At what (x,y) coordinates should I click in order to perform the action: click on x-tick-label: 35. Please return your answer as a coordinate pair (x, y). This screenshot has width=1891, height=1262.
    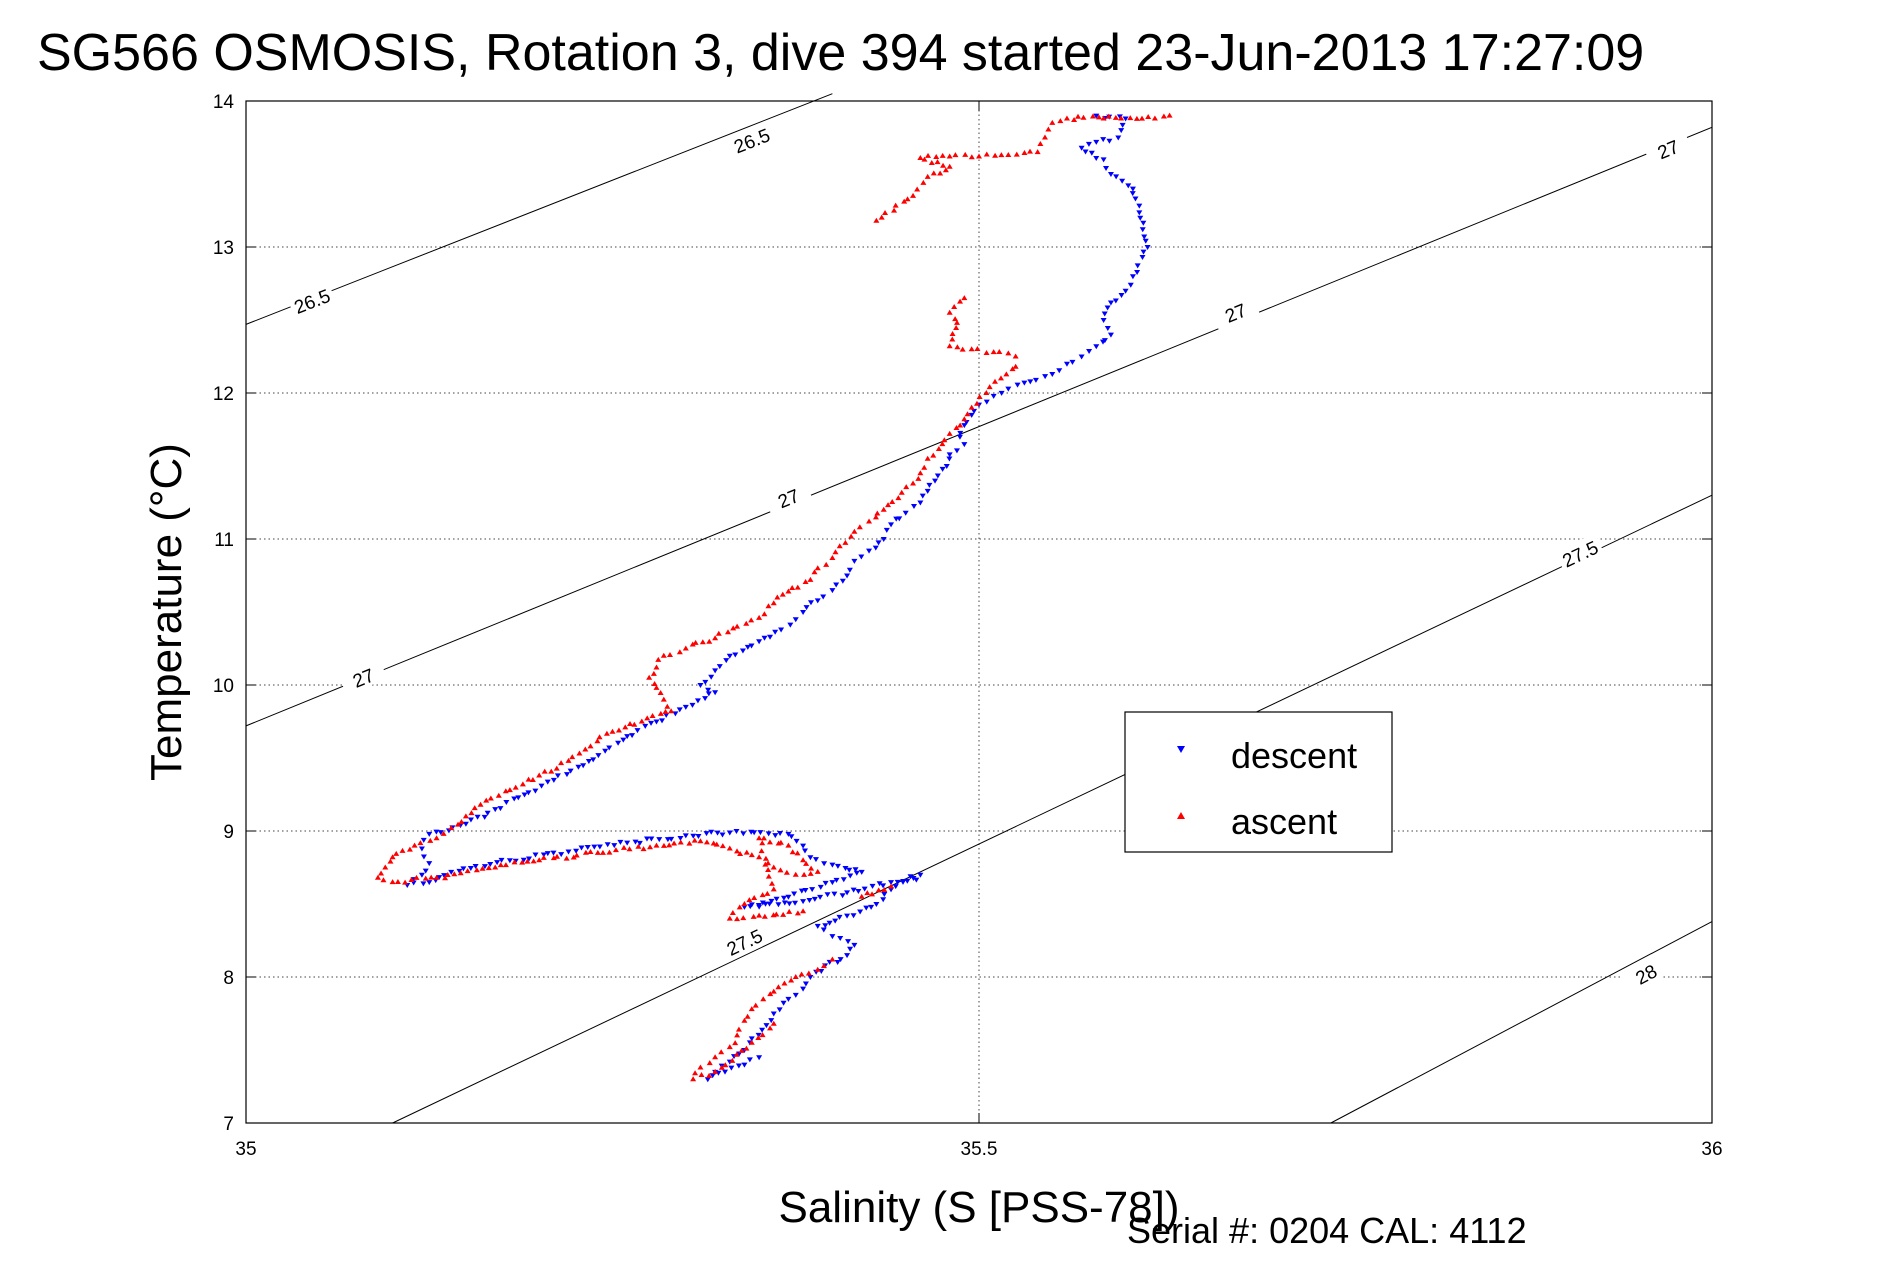
    Looking at the image, I should click on (245, 1149).